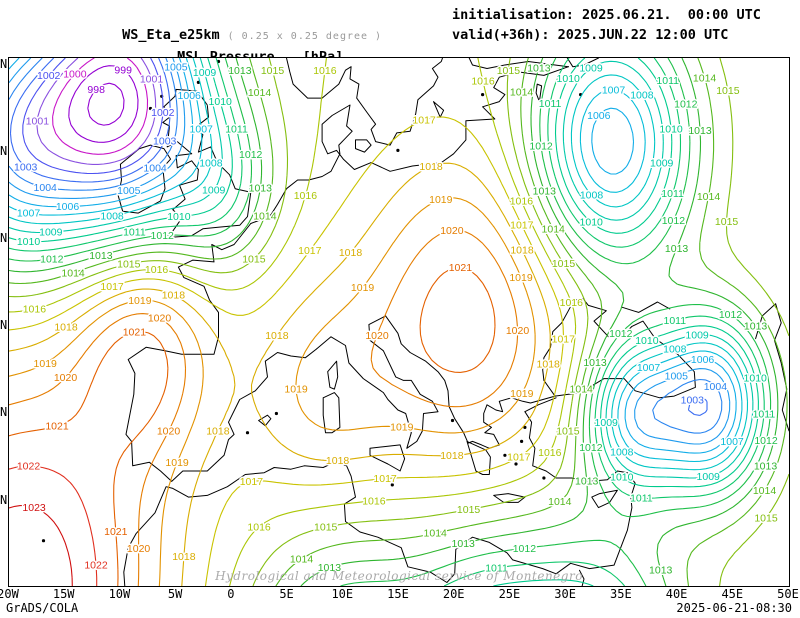 Image resolution: width=800 pixels, height=618 pixels. Describe the element at coordinates (171, 35) in the screenshot. I see `model-name: WS_Eta_e25km` at that location.